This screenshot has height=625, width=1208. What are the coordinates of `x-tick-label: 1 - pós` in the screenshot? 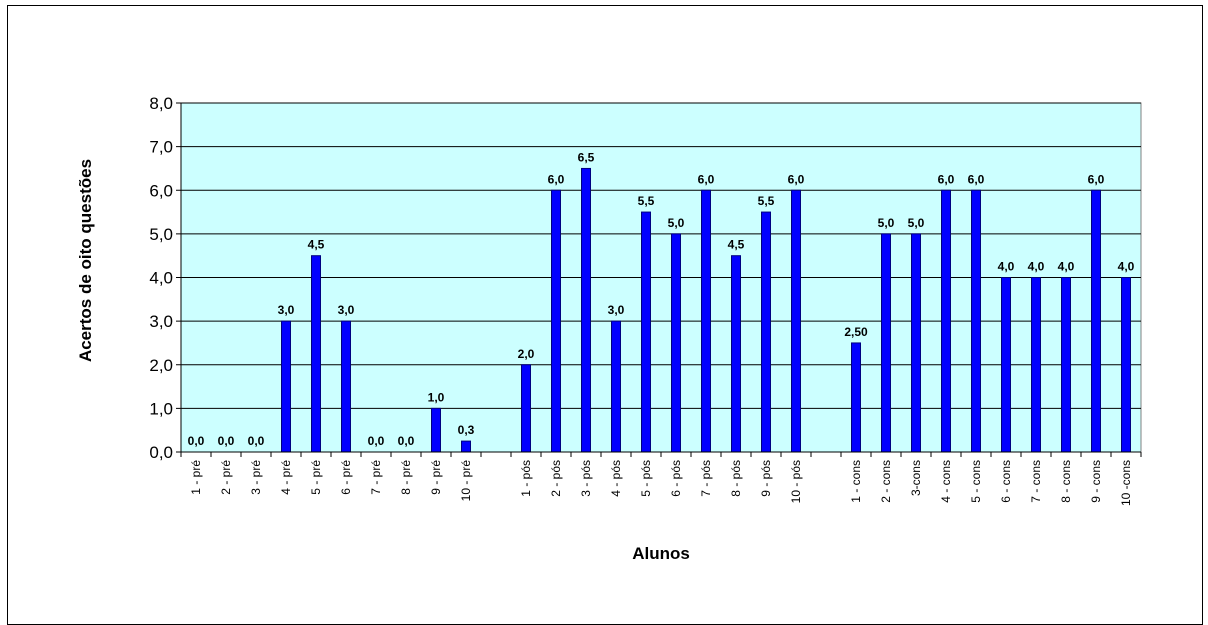 It's located at (526, 478).